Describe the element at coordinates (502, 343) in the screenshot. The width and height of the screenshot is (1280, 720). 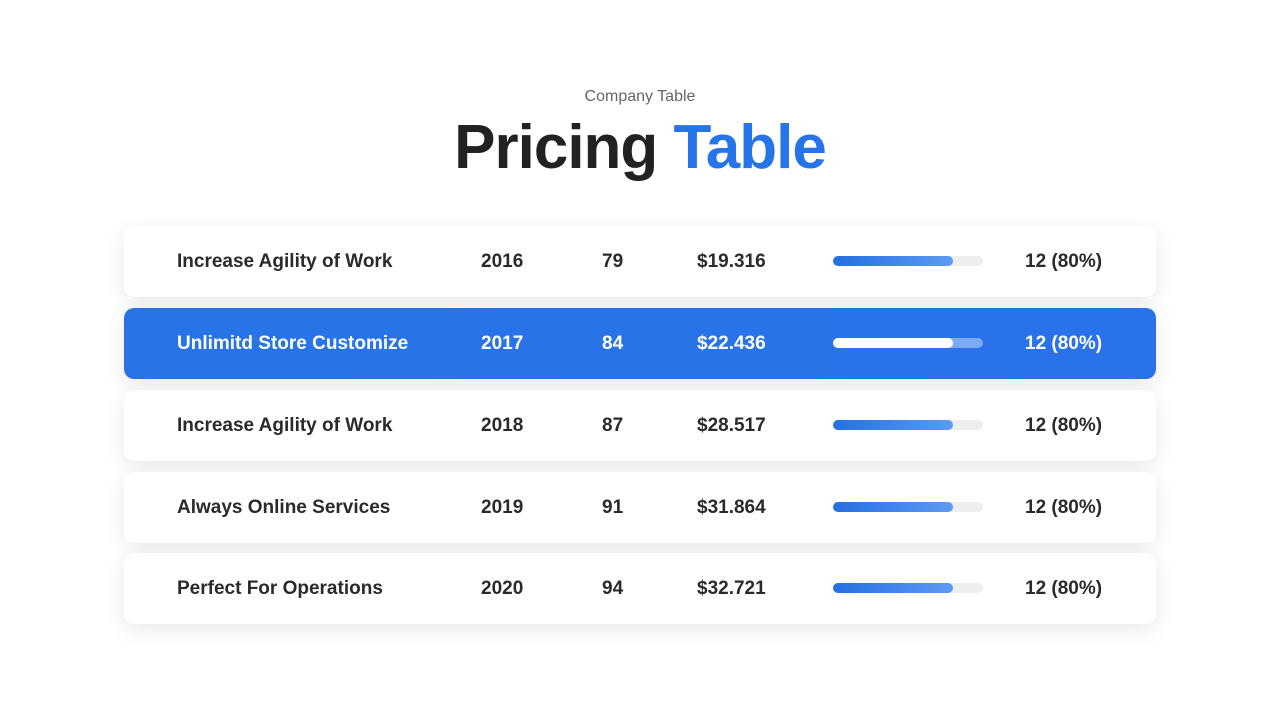
I see `row-year: 2017` at that location.